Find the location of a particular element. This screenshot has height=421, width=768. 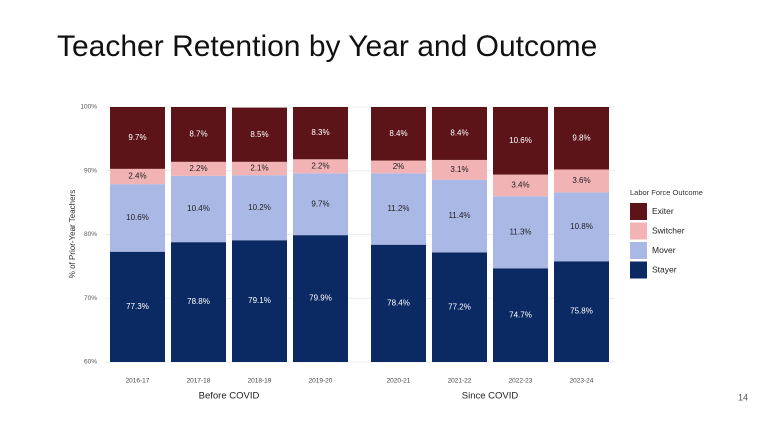

data-label: 10.4% is located at coordinates (198, 208).